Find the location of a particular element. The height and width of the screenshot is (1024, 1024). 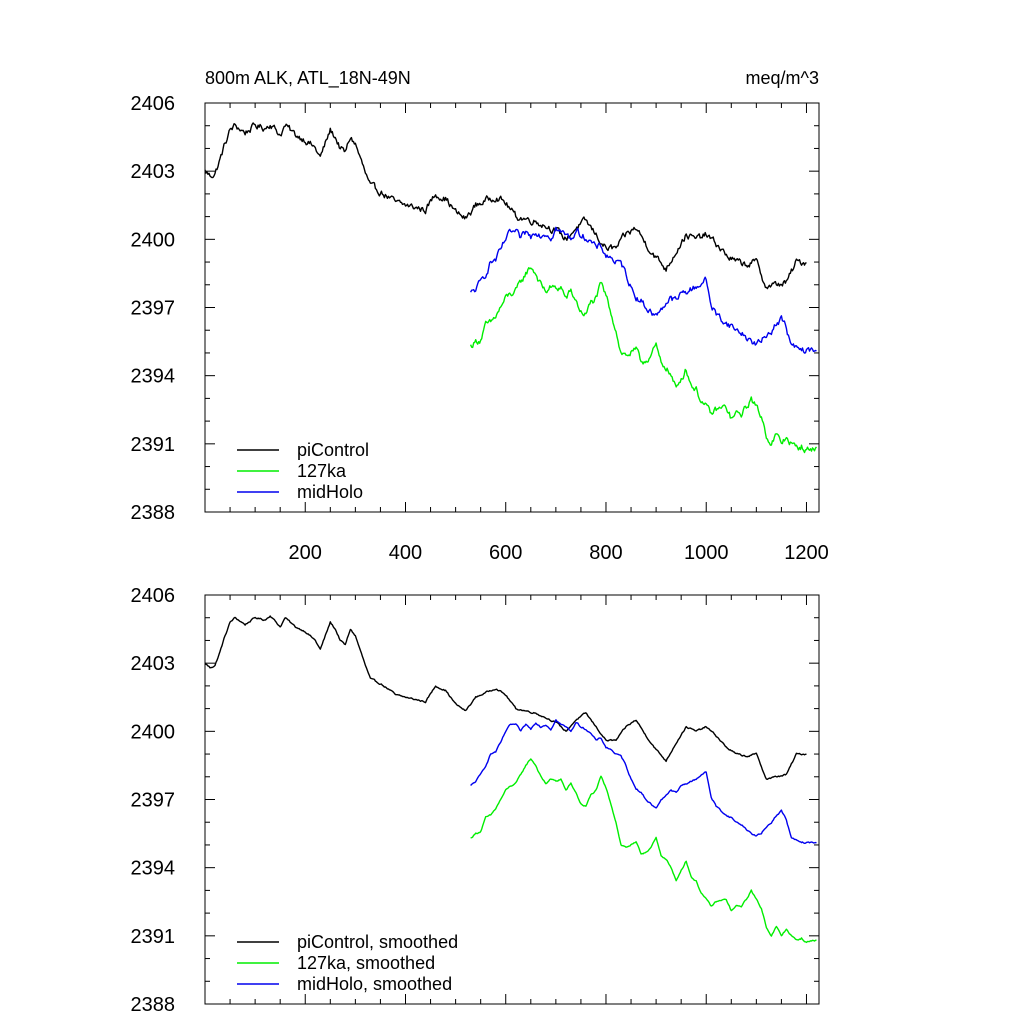

legend-label: midHolo is located at coordinates (330, 492).